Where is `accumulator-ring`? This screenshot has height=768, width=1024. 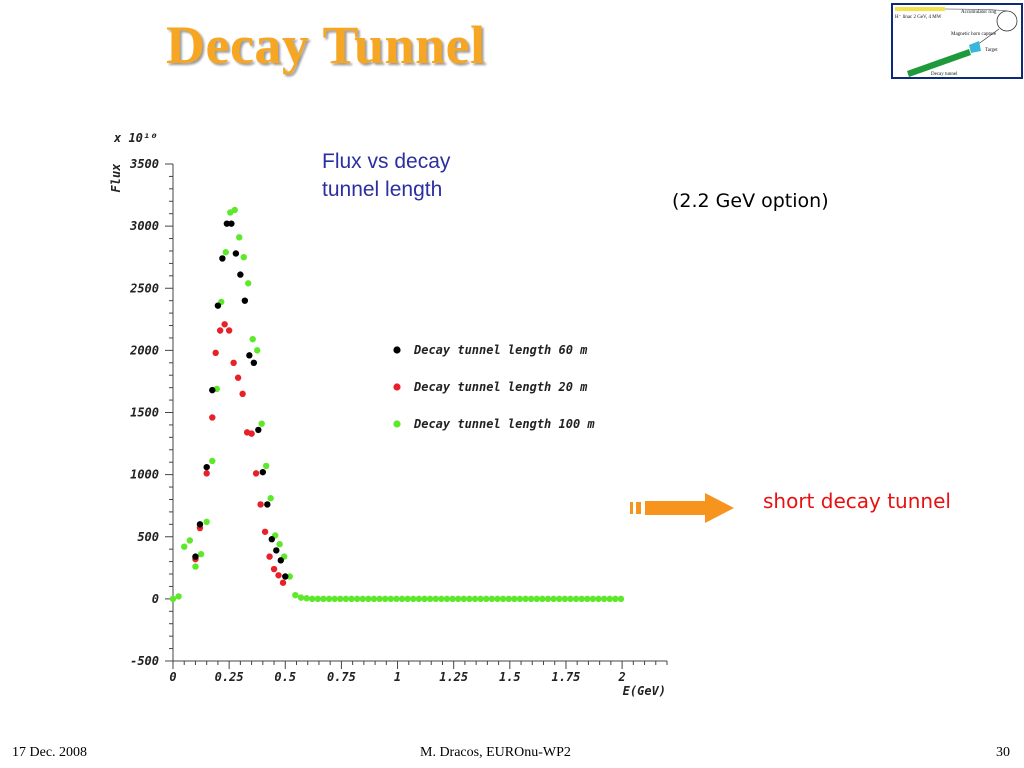 accumulator-ring is located at coordinates (1007, 21).